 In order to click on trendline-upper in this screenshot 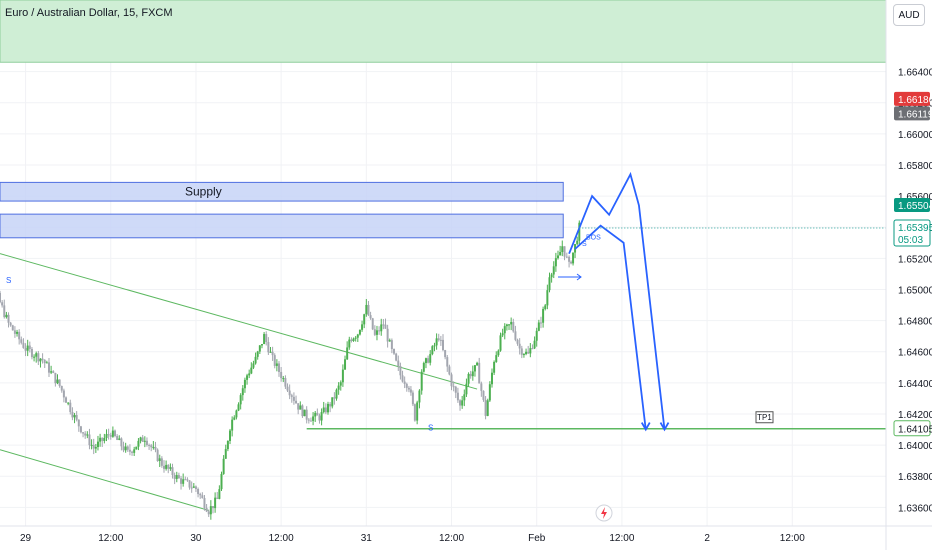, I will do `click(239, 321)`.